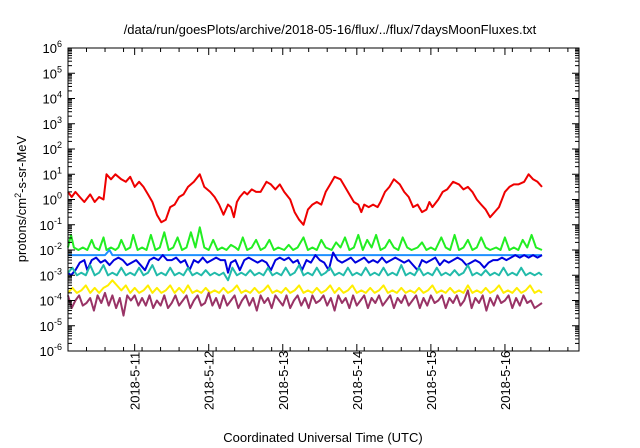 The height and width of the screenshot is (448, 640). Describe the element at coordinates (505, 380) in the screenshot. I see `x-tick-label: 2018-5-16` at that location.